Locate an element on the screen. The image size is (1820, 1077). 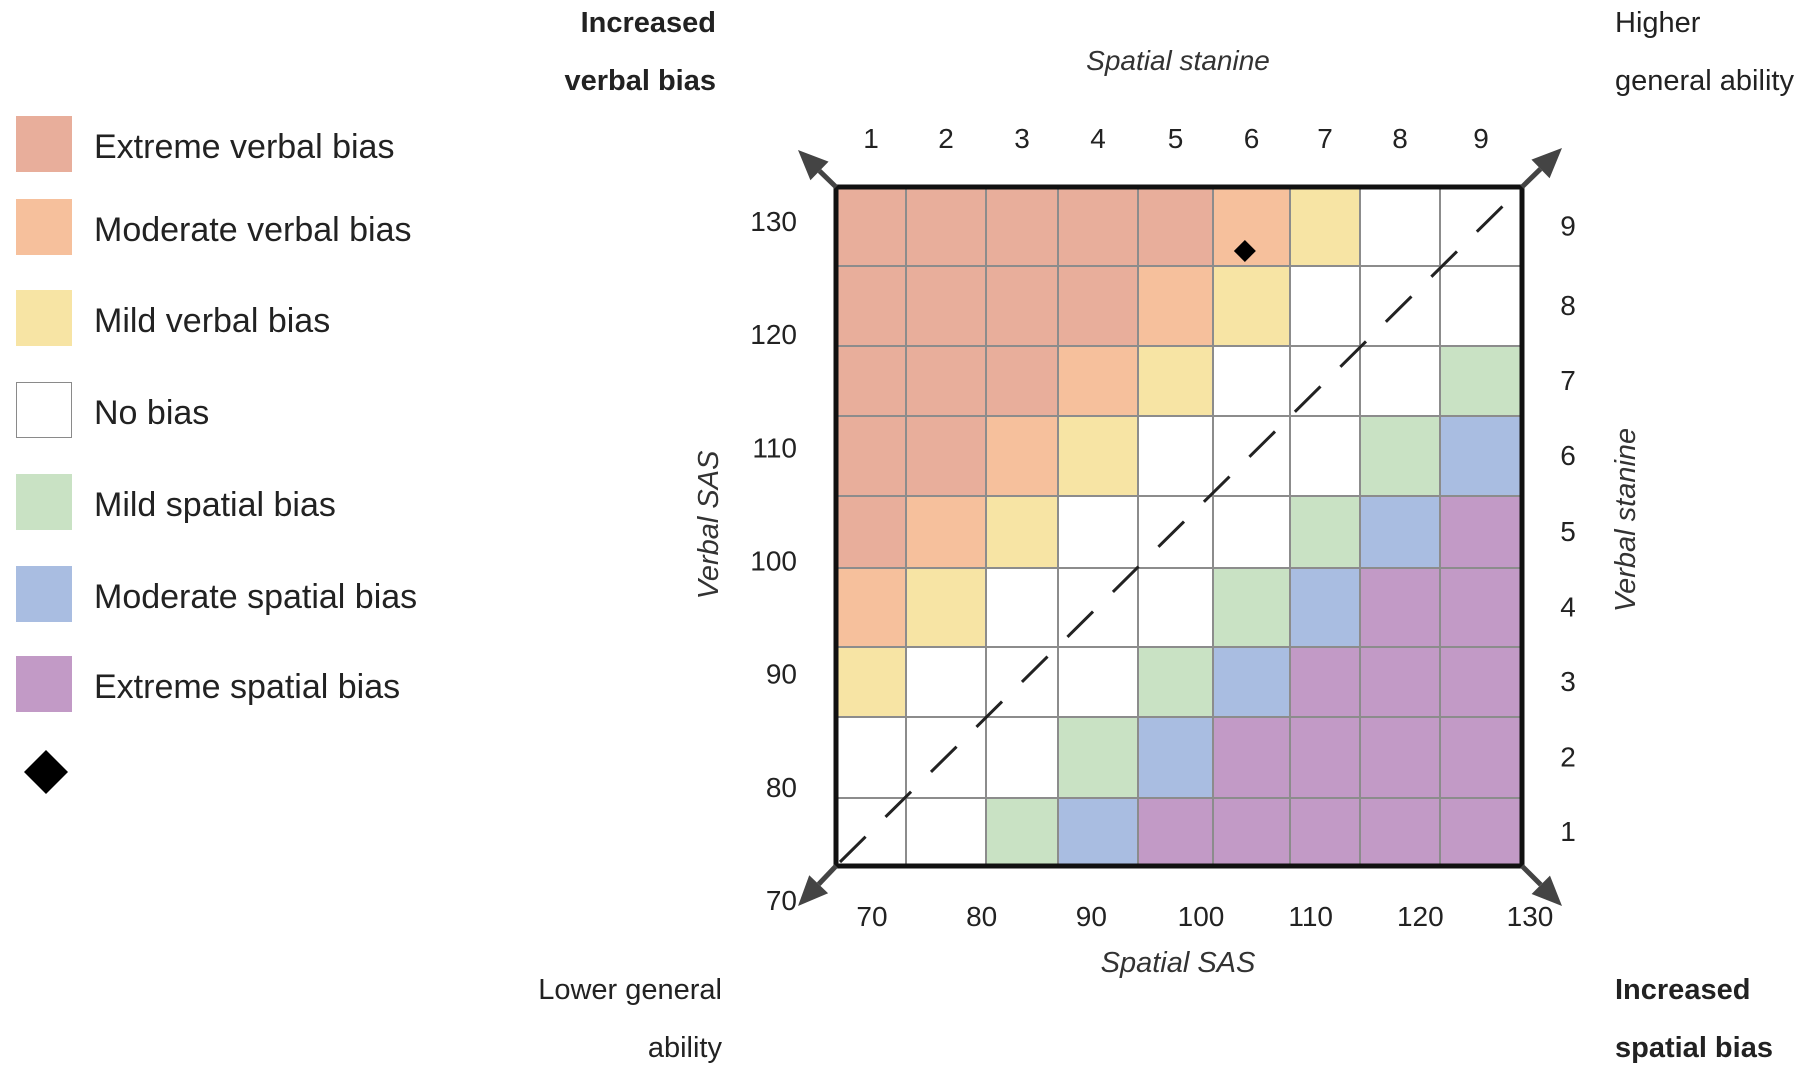
legend-label-moderate-verbal: Moderate verbal bias is located at coordinates (253, 230).